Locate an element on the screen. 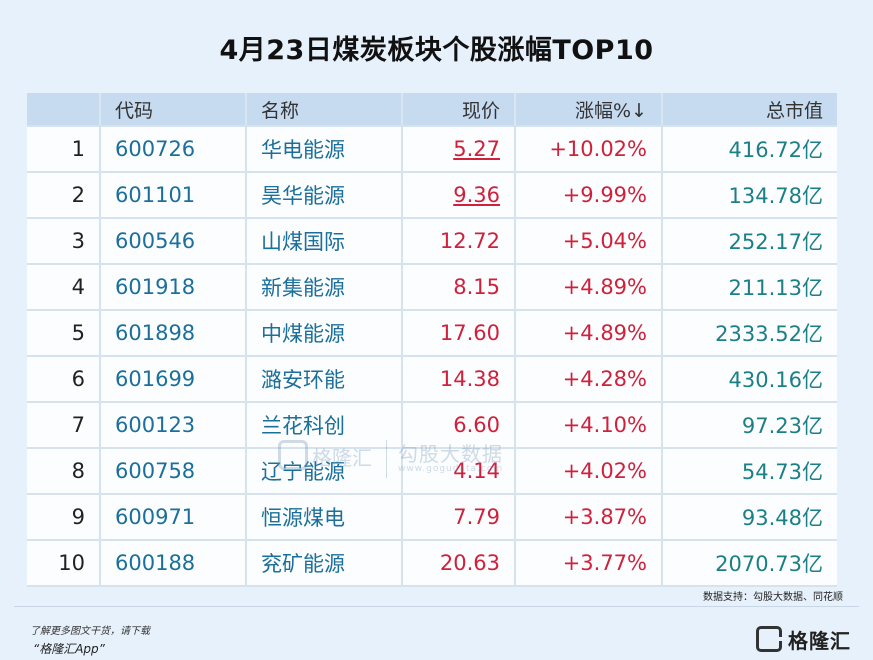 This screenshot has width=873, height=660. market-cap-cell: 93.48亿 is located at coordinates (782, 518).